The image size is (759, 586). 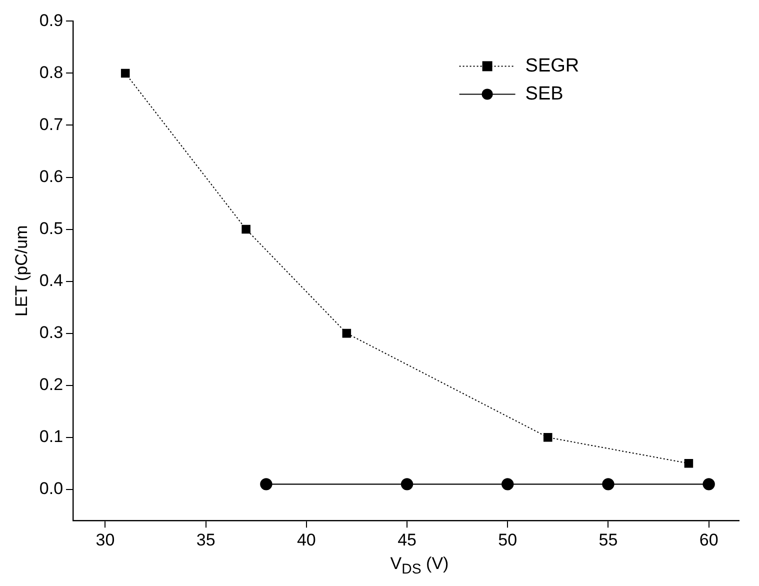 I want to click on x-tick-label: 30, so click(x=105, y=540).